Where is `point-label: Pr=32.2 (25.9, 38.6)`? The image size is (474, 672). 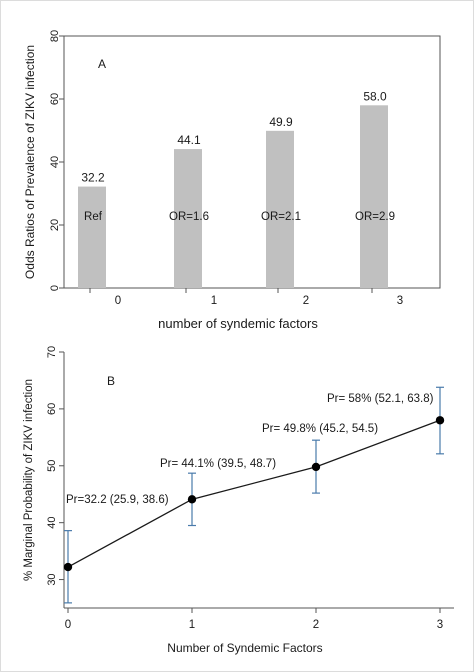 point-label: Pr=32.2 (25.9, 38.6) is located at coordinates (117, 500).